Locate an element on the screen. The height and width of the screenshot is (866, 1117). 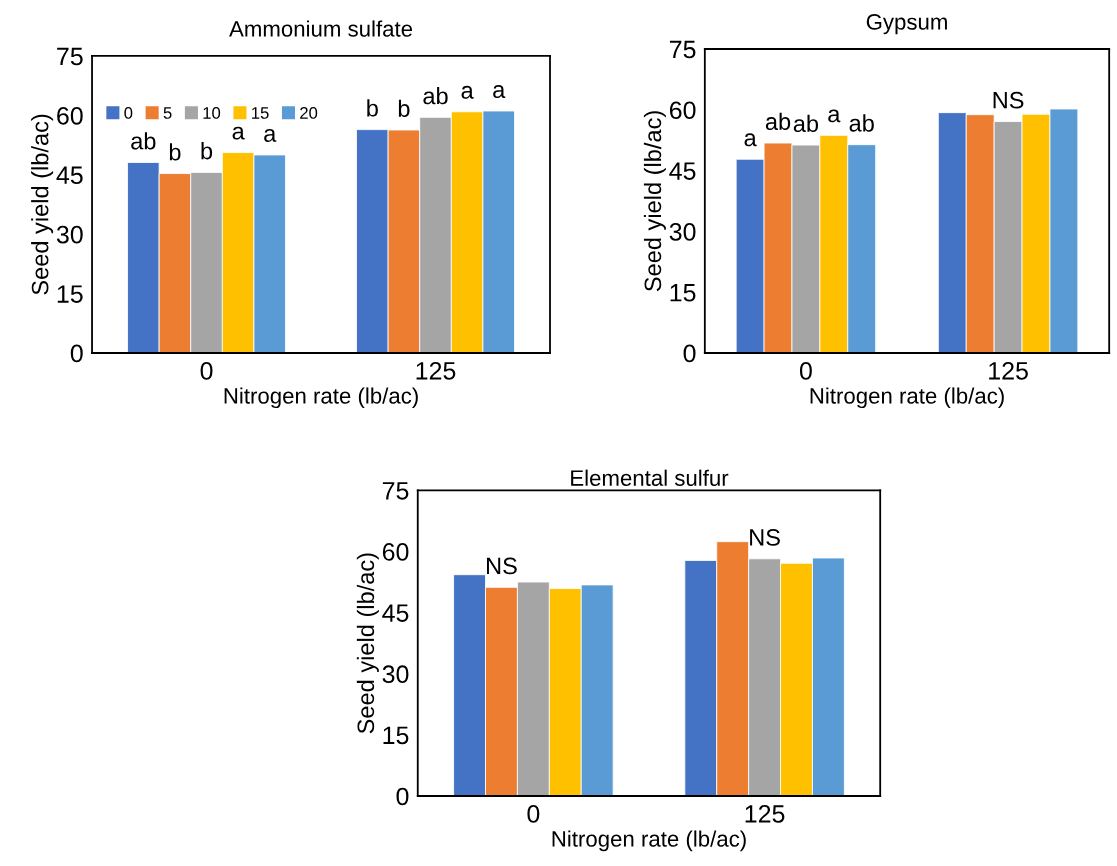
legend-label: 10 is located at coordinates (212, 113).